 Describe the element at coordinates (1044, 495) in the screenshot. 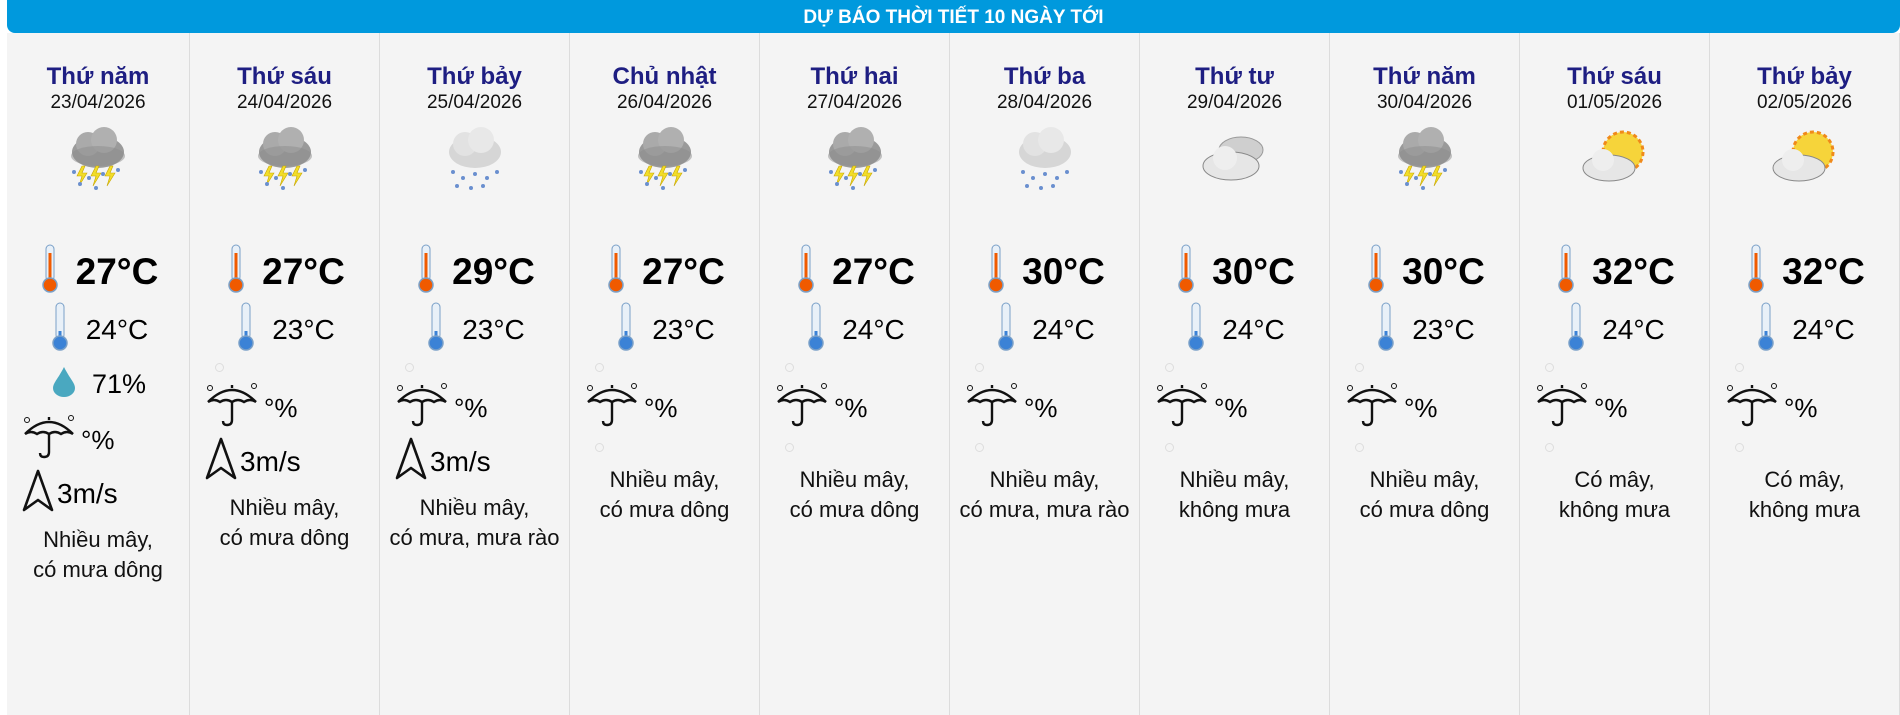

I see `weather-description: Nhiều mây, có mưa, mưa rào` at that location.